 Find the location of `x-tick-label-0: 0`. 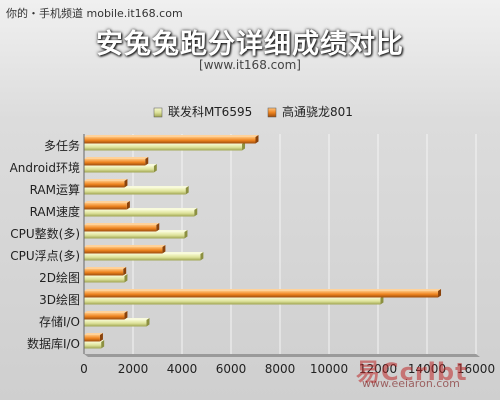

x-tick-label-0: 0 is located at coordinates (84, 369).